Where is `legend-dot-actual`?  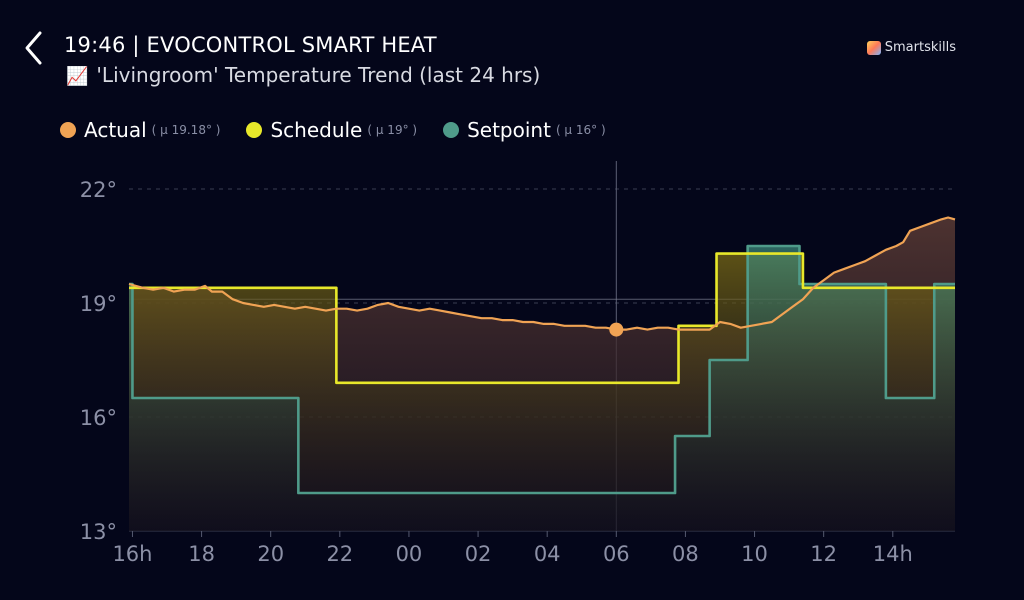
legend-dot-actual is located at coordinates (68, 130).